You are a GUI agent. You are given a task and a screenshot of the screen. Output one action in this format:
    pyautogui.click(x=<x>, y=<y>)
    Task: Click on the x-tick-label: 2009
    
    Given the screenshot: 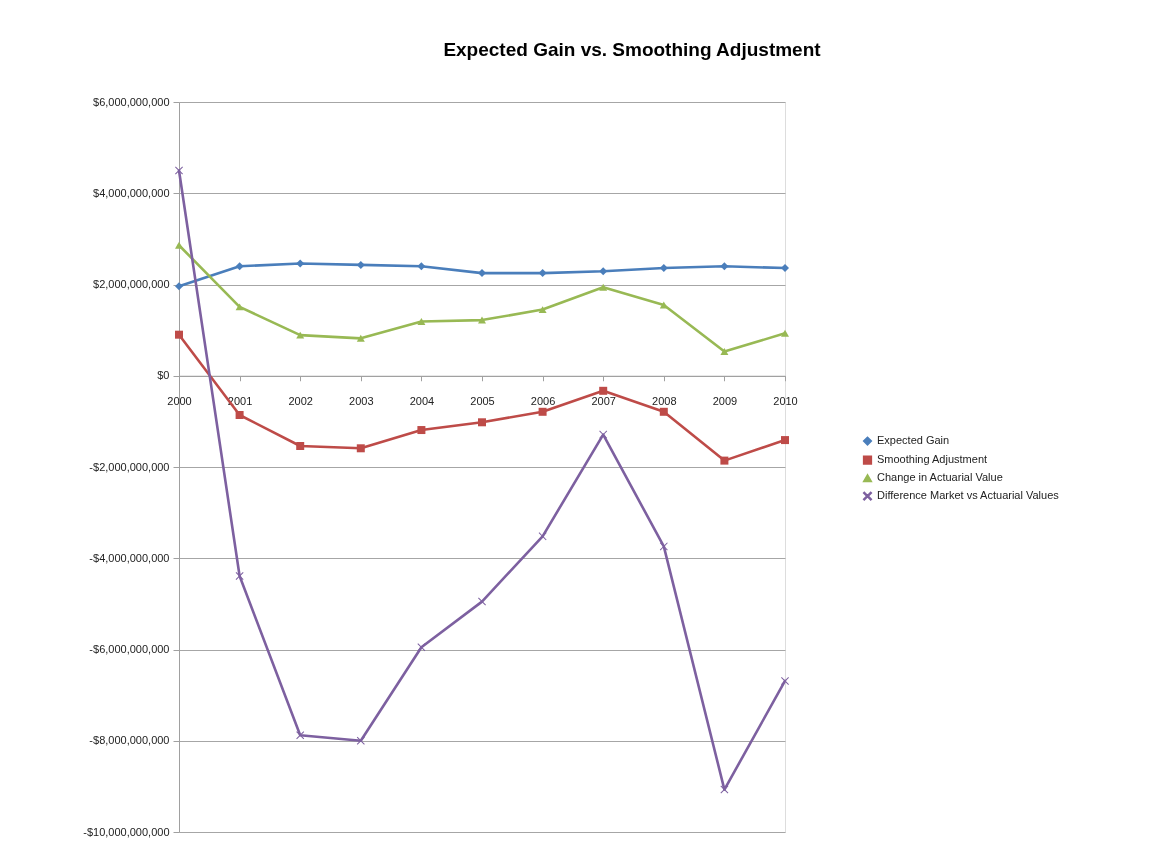 What is the action you would take?
    pyautogui.click(x=725, y=401)
    